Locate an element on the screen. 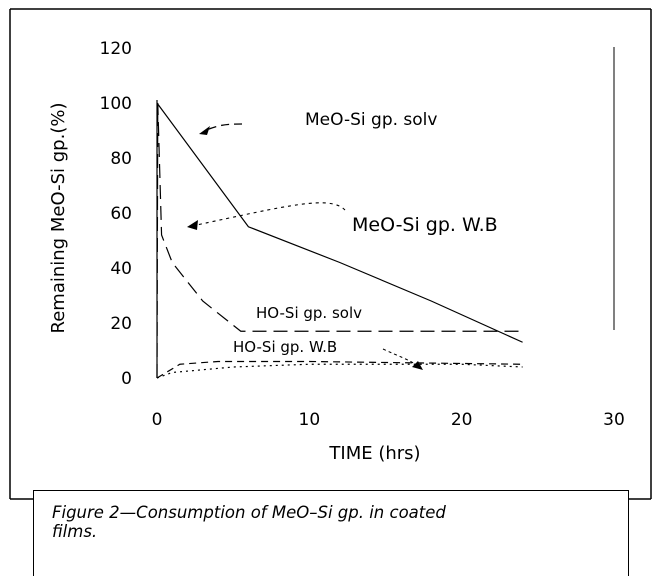  y-tick-label: 20 is located at coordinates (121, 324).